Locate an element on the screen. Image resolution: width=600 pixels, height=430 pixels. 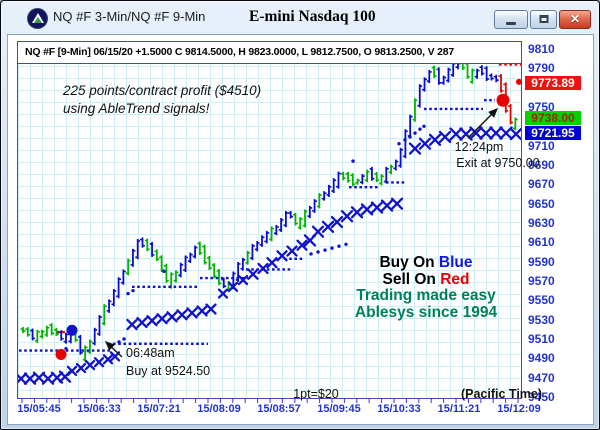
legend-sell-line: Sell On Red is located at coordinates (426, 279).